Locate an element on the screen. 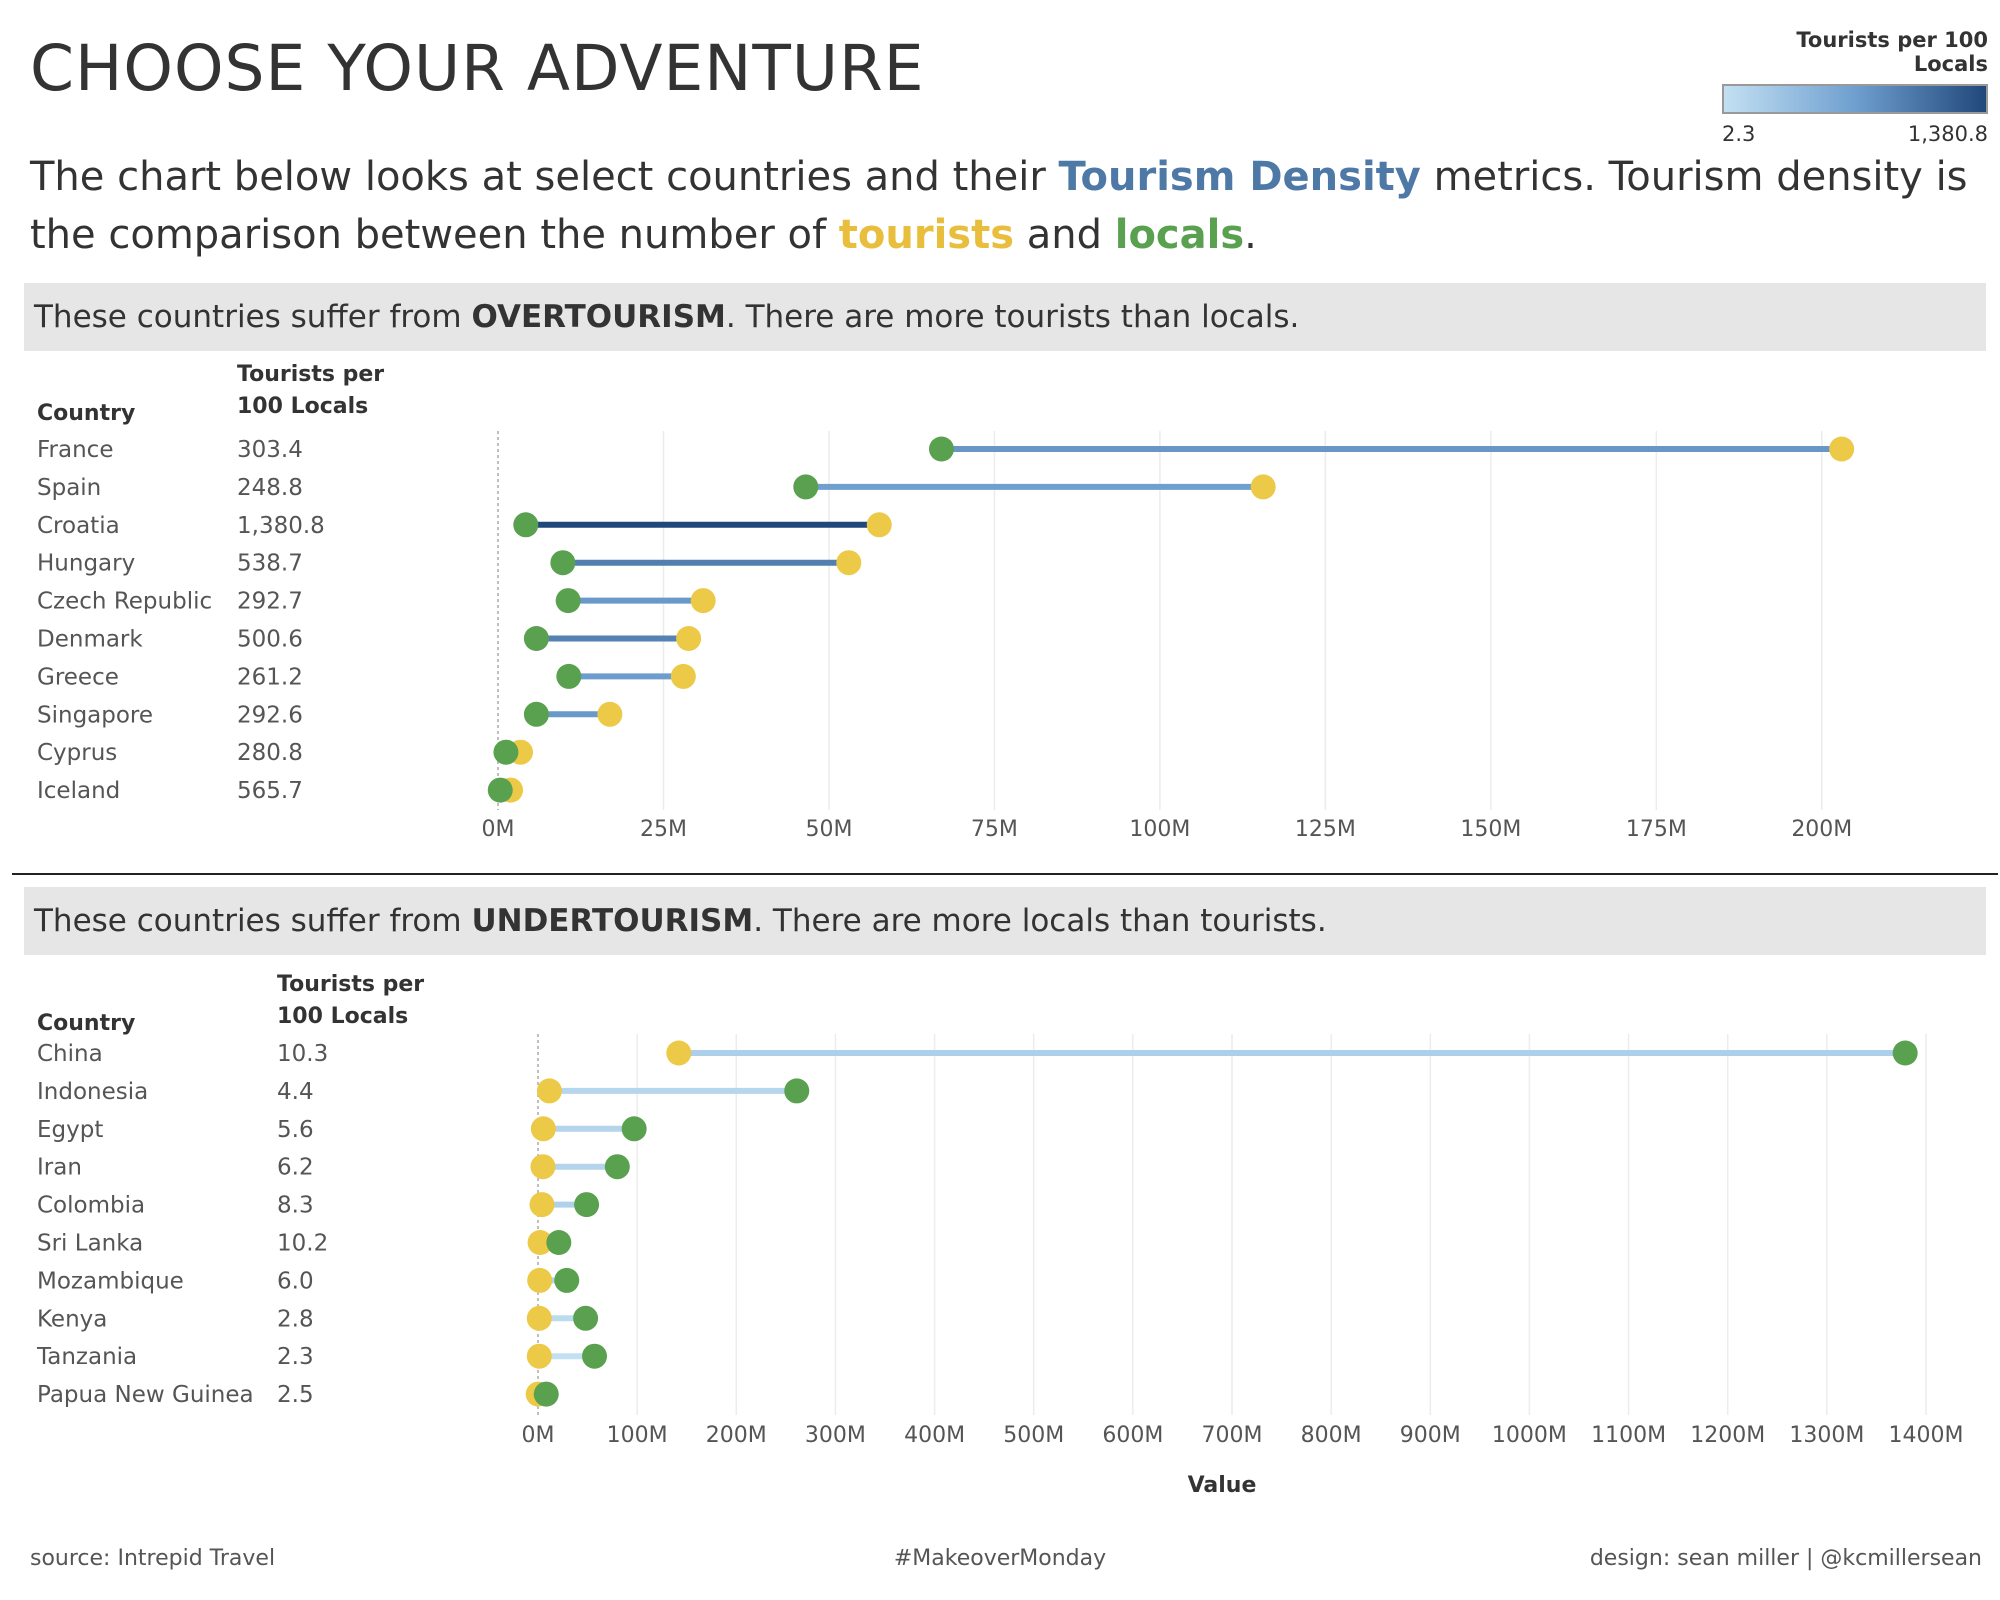 The height and width of the screenshot is (1600, 2000). density-label: 292.6 is located at coordinates (270, 715).